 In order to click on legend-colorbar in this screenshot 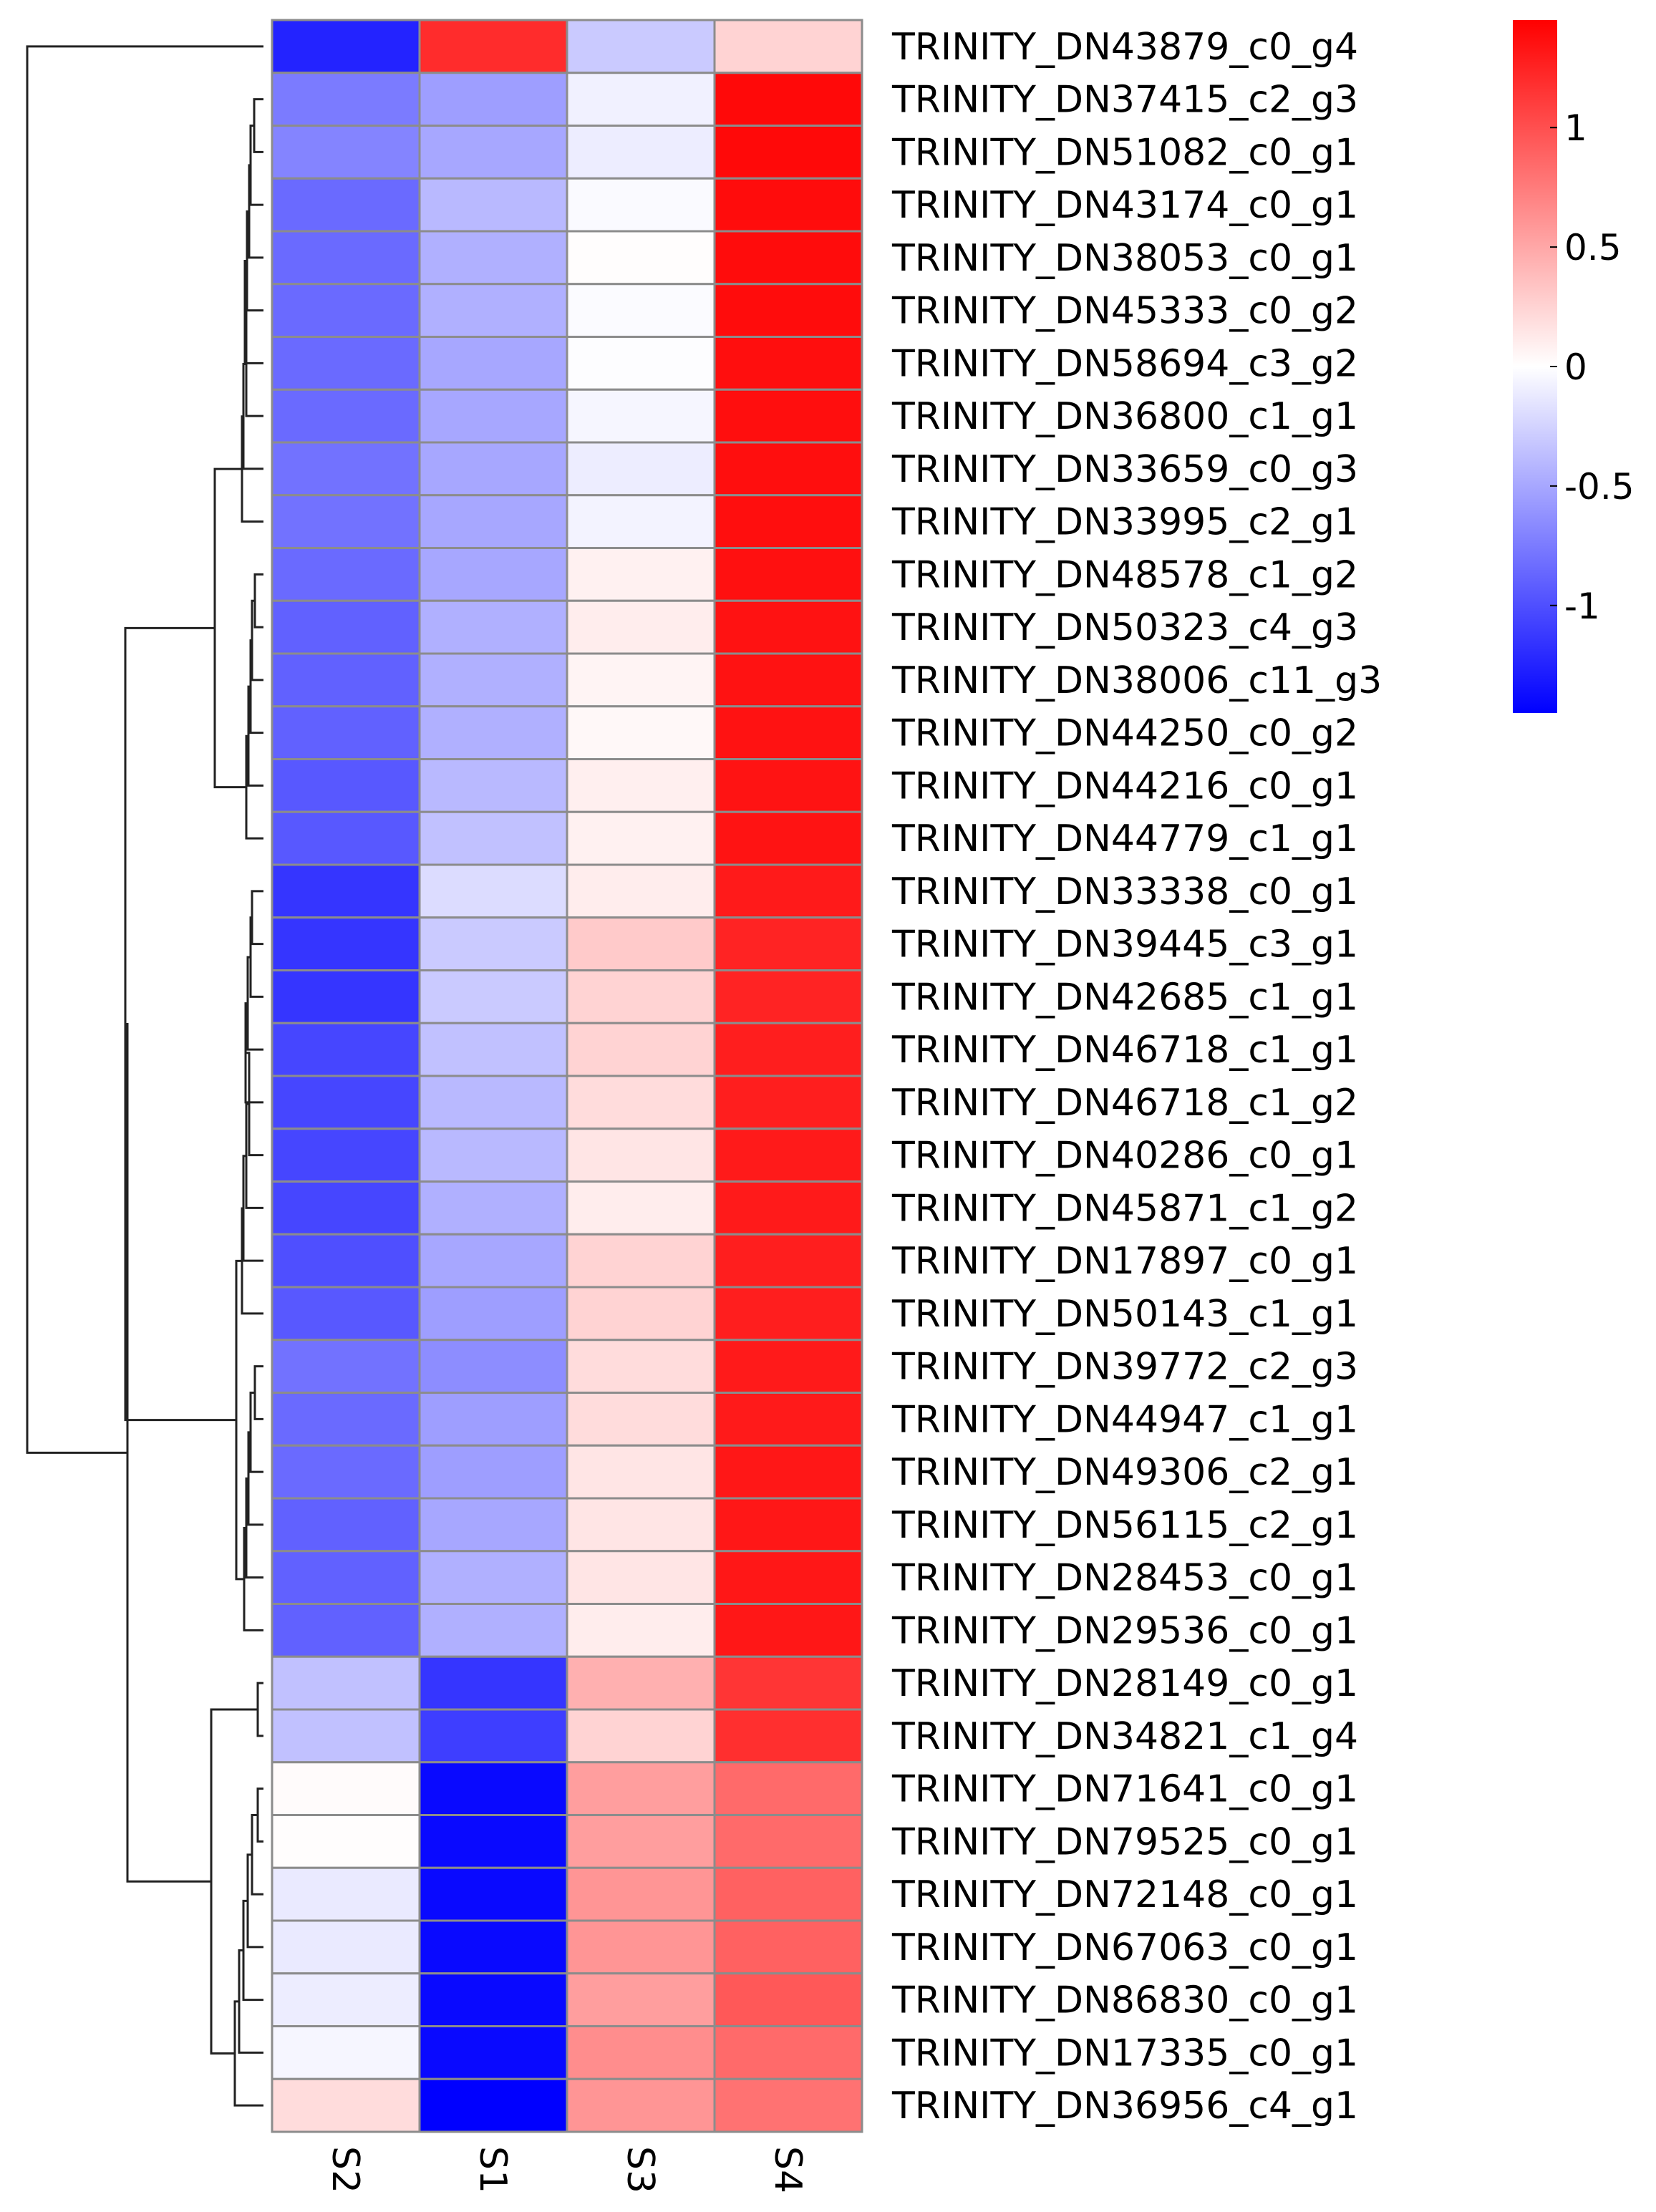, I will do `click(1535, 367)`.